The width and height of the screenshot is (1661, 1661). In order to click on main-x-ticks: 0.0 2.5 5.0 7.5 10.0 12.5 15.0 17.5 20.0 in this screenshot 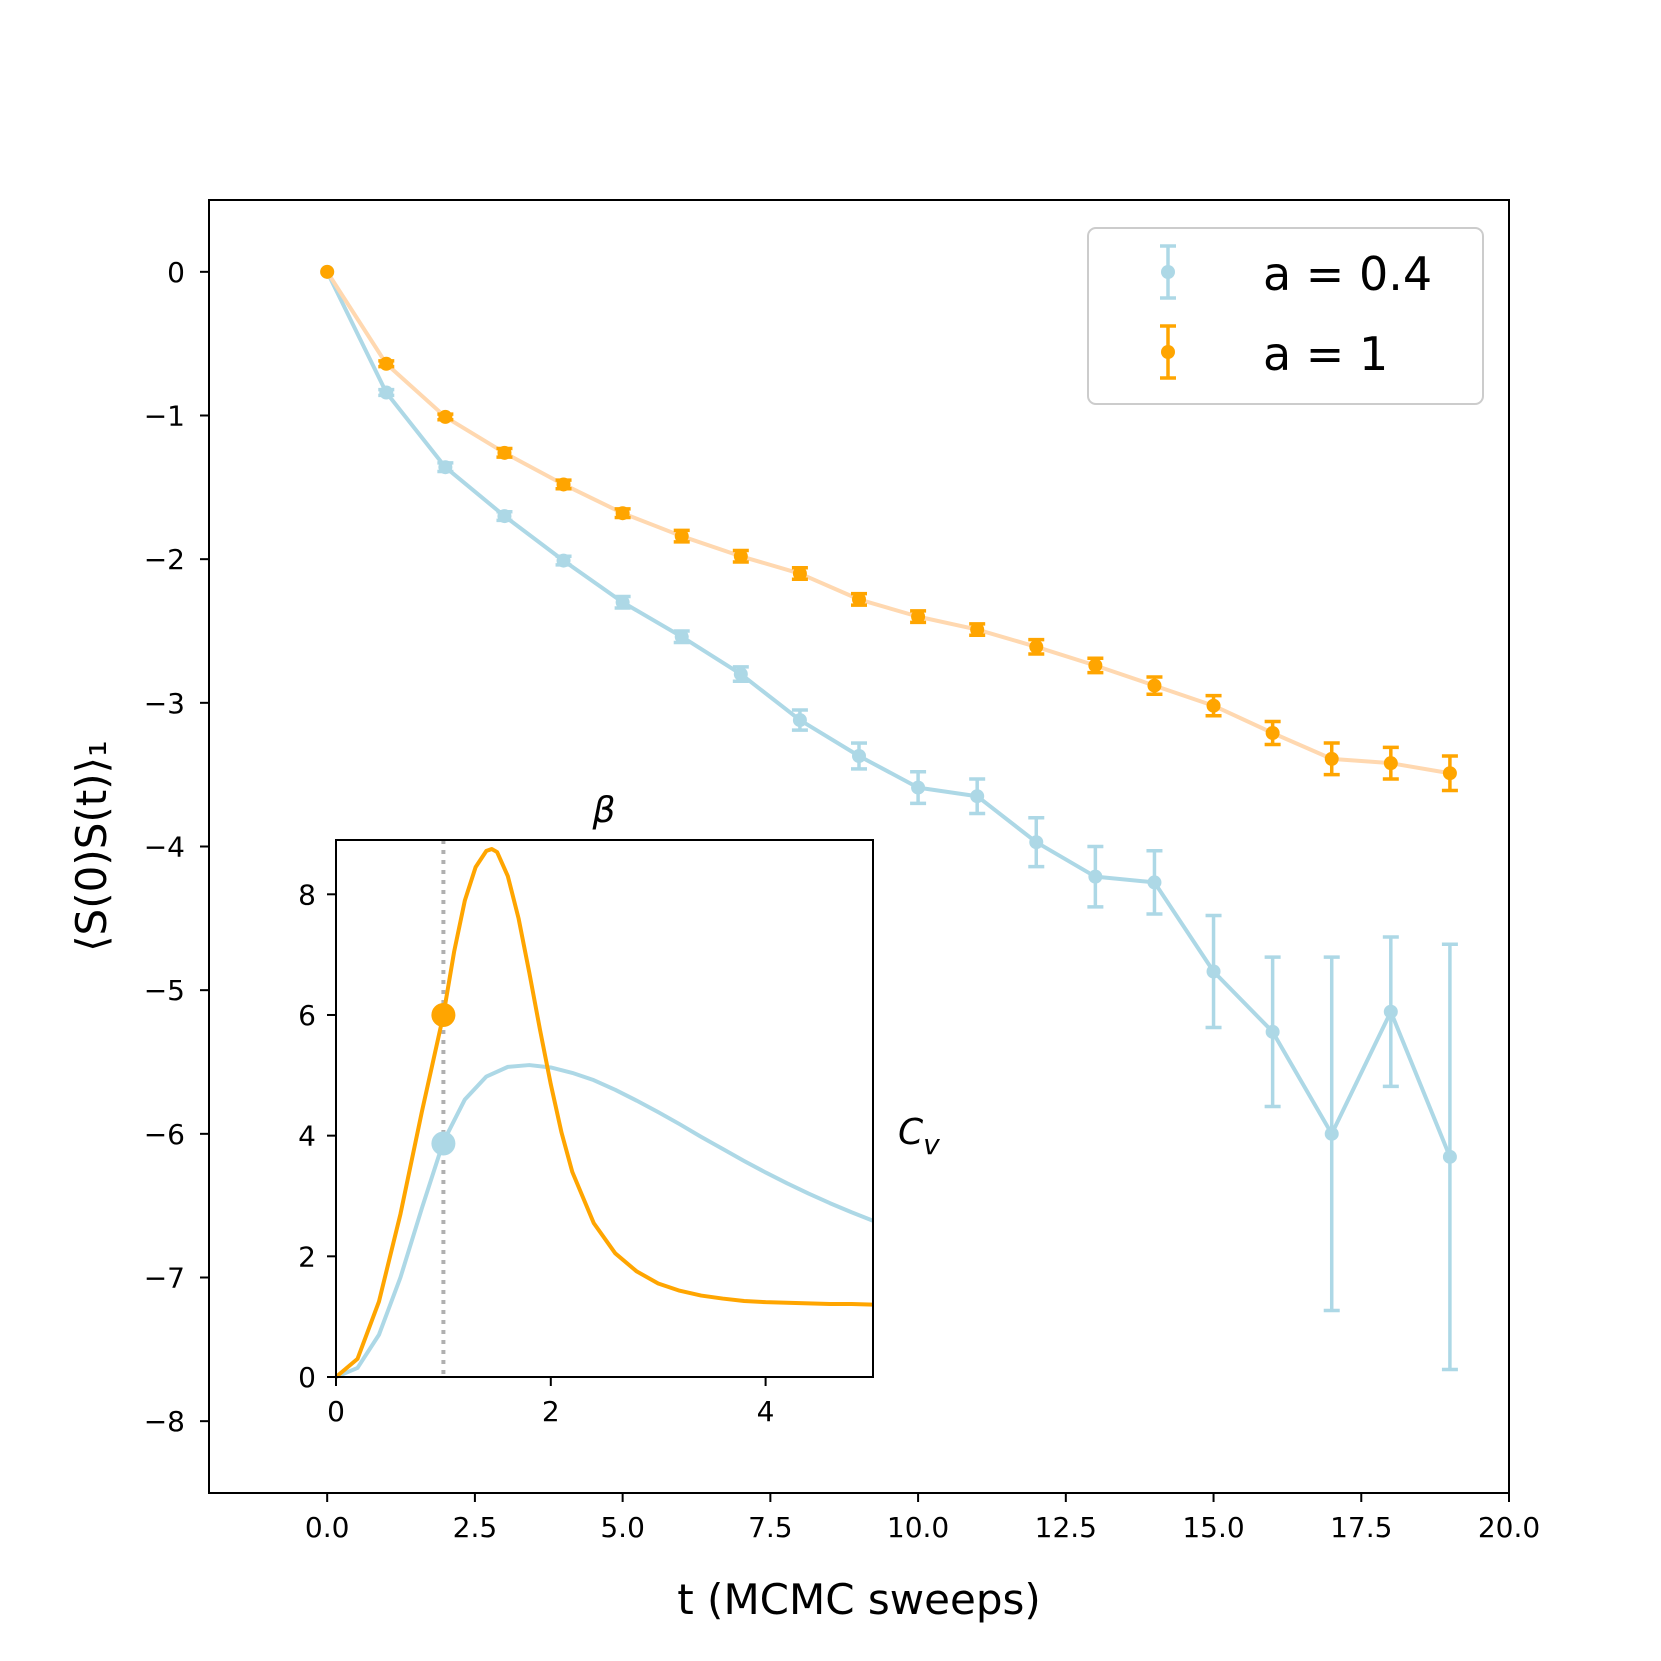, I will do `click(922, 1518)`.